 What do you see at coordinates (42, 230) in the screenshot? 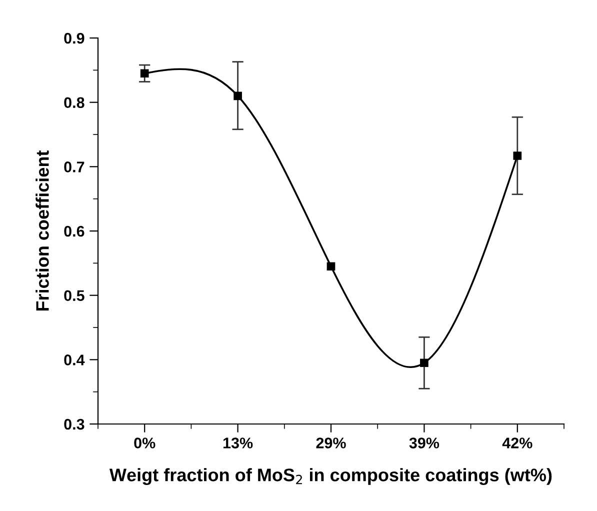
I see `y-axis-title: Friction coefficient` at bounding box center [42, 230].